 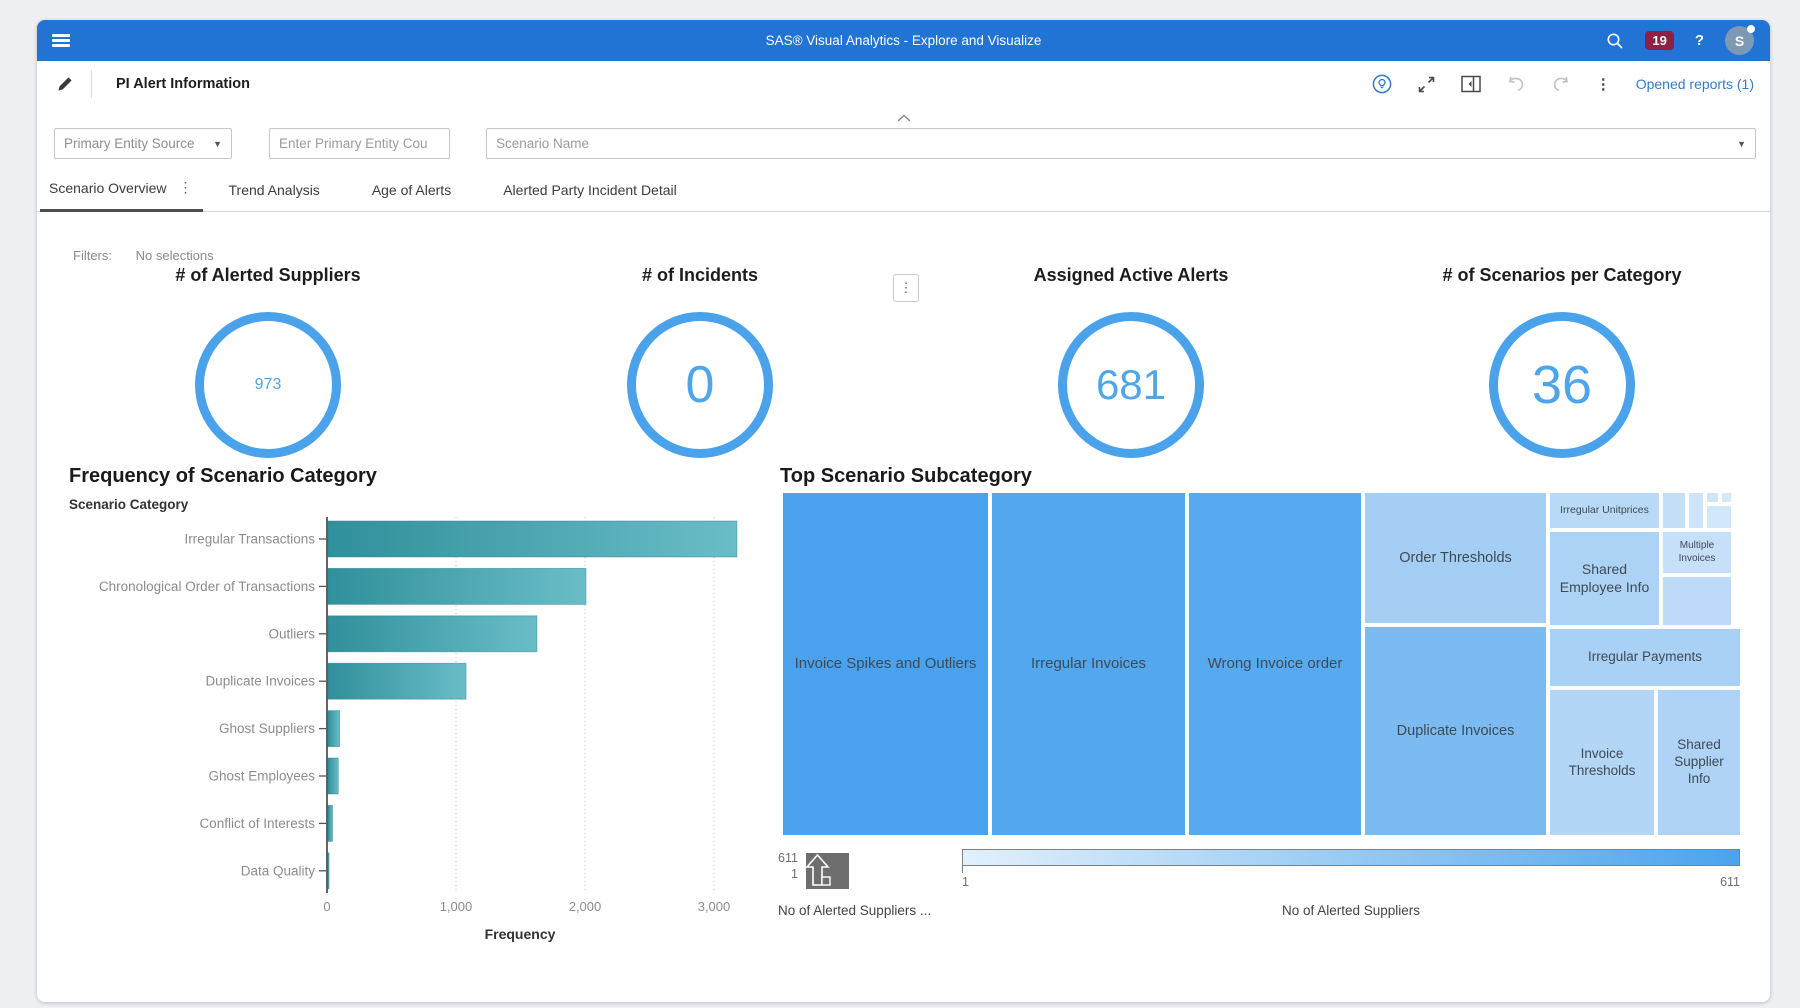 I want to click on undo-icon, so click(x=1516, y=84).